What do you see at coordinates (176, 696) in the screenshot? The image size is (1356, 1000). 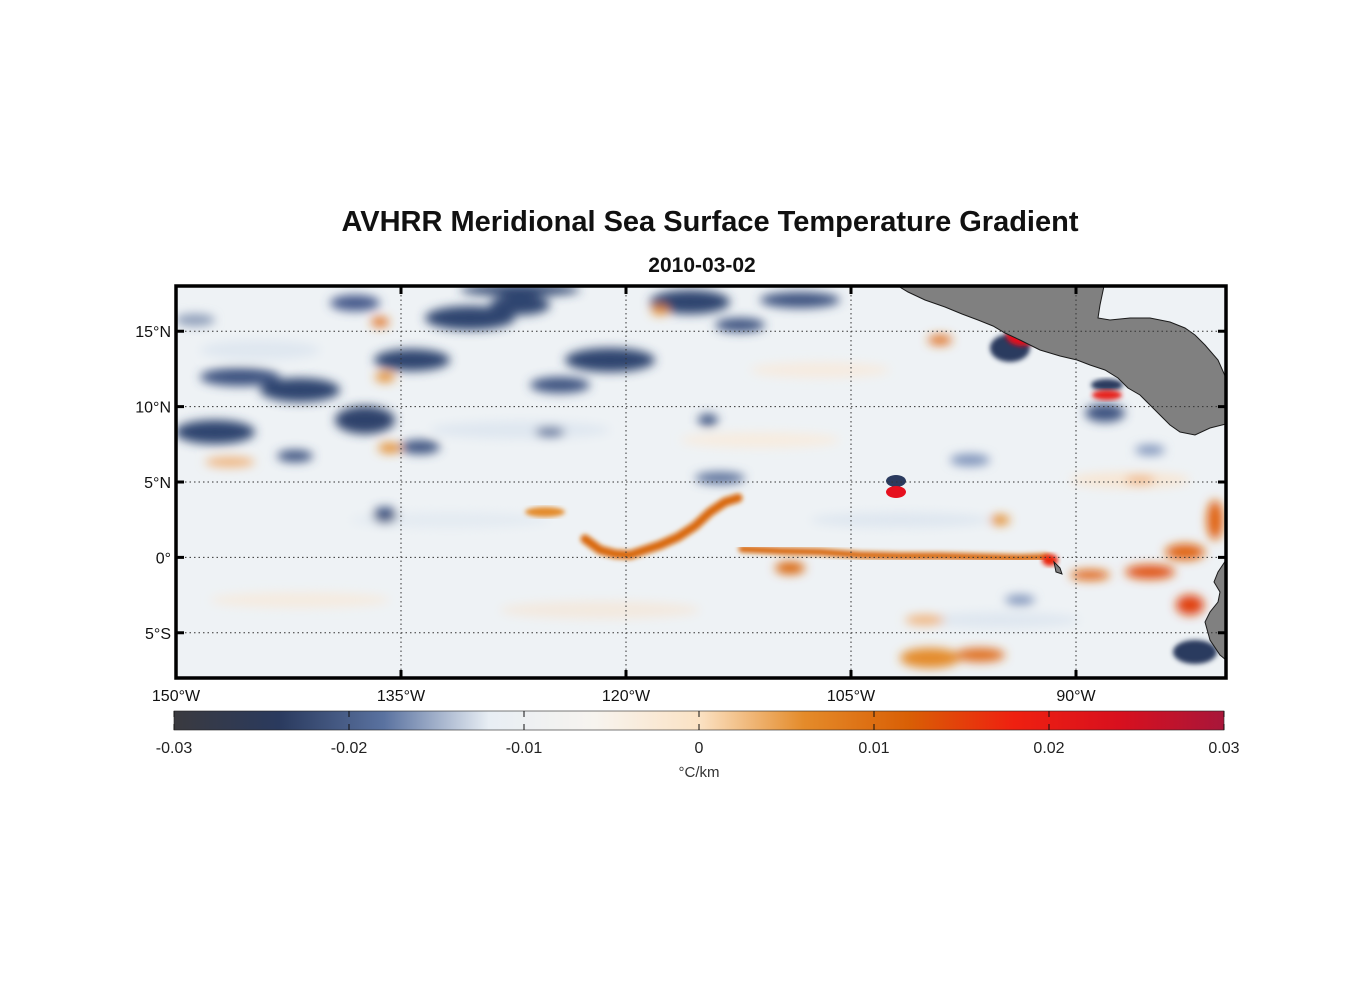 I see `x-tick-label: 150°W` at bounding box center [176, 696].